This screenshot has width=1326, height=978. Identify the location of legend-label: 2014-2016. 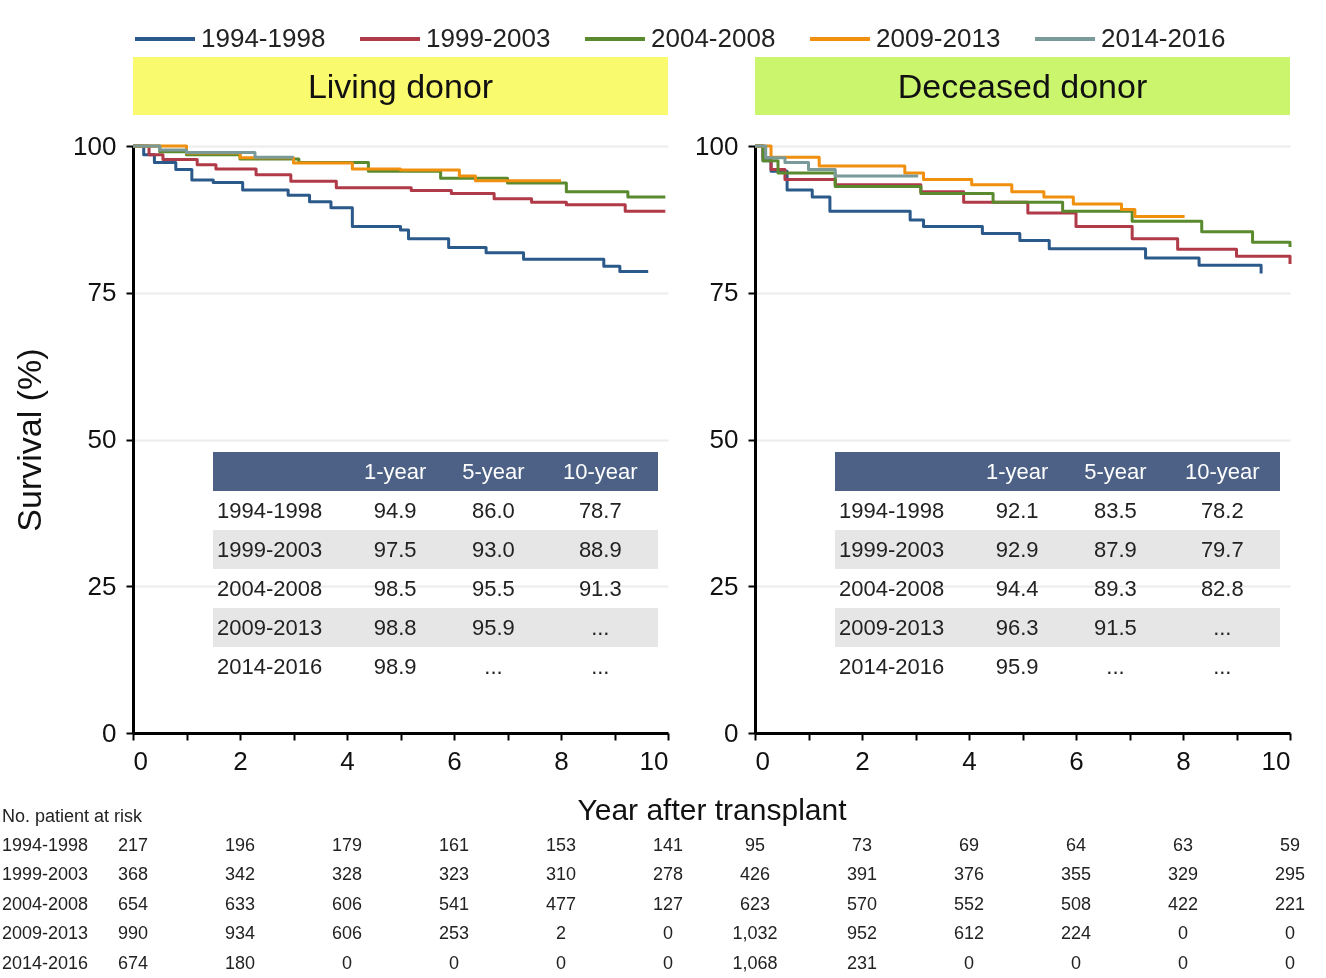
(1163, 38).